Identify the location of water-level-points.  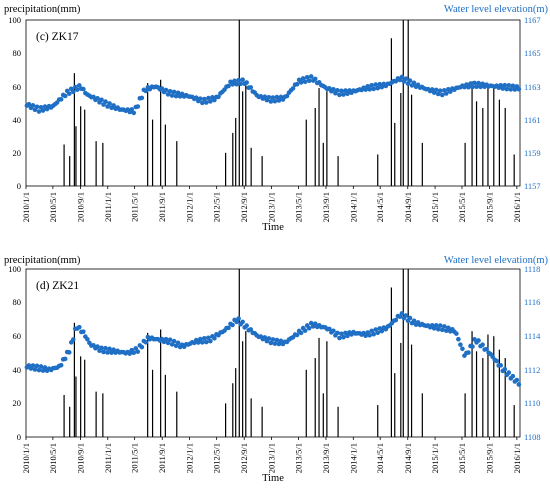
(273, 95).